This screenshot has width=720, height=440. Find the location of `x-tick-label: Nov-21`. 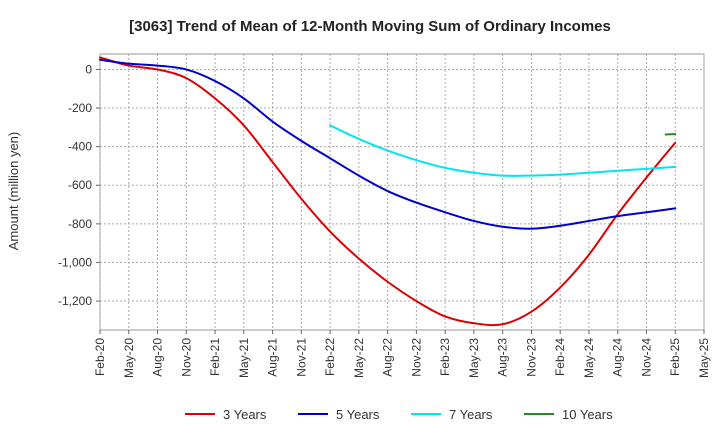

x-tick-label: Nov-21 is located at coordinates (301, 357).